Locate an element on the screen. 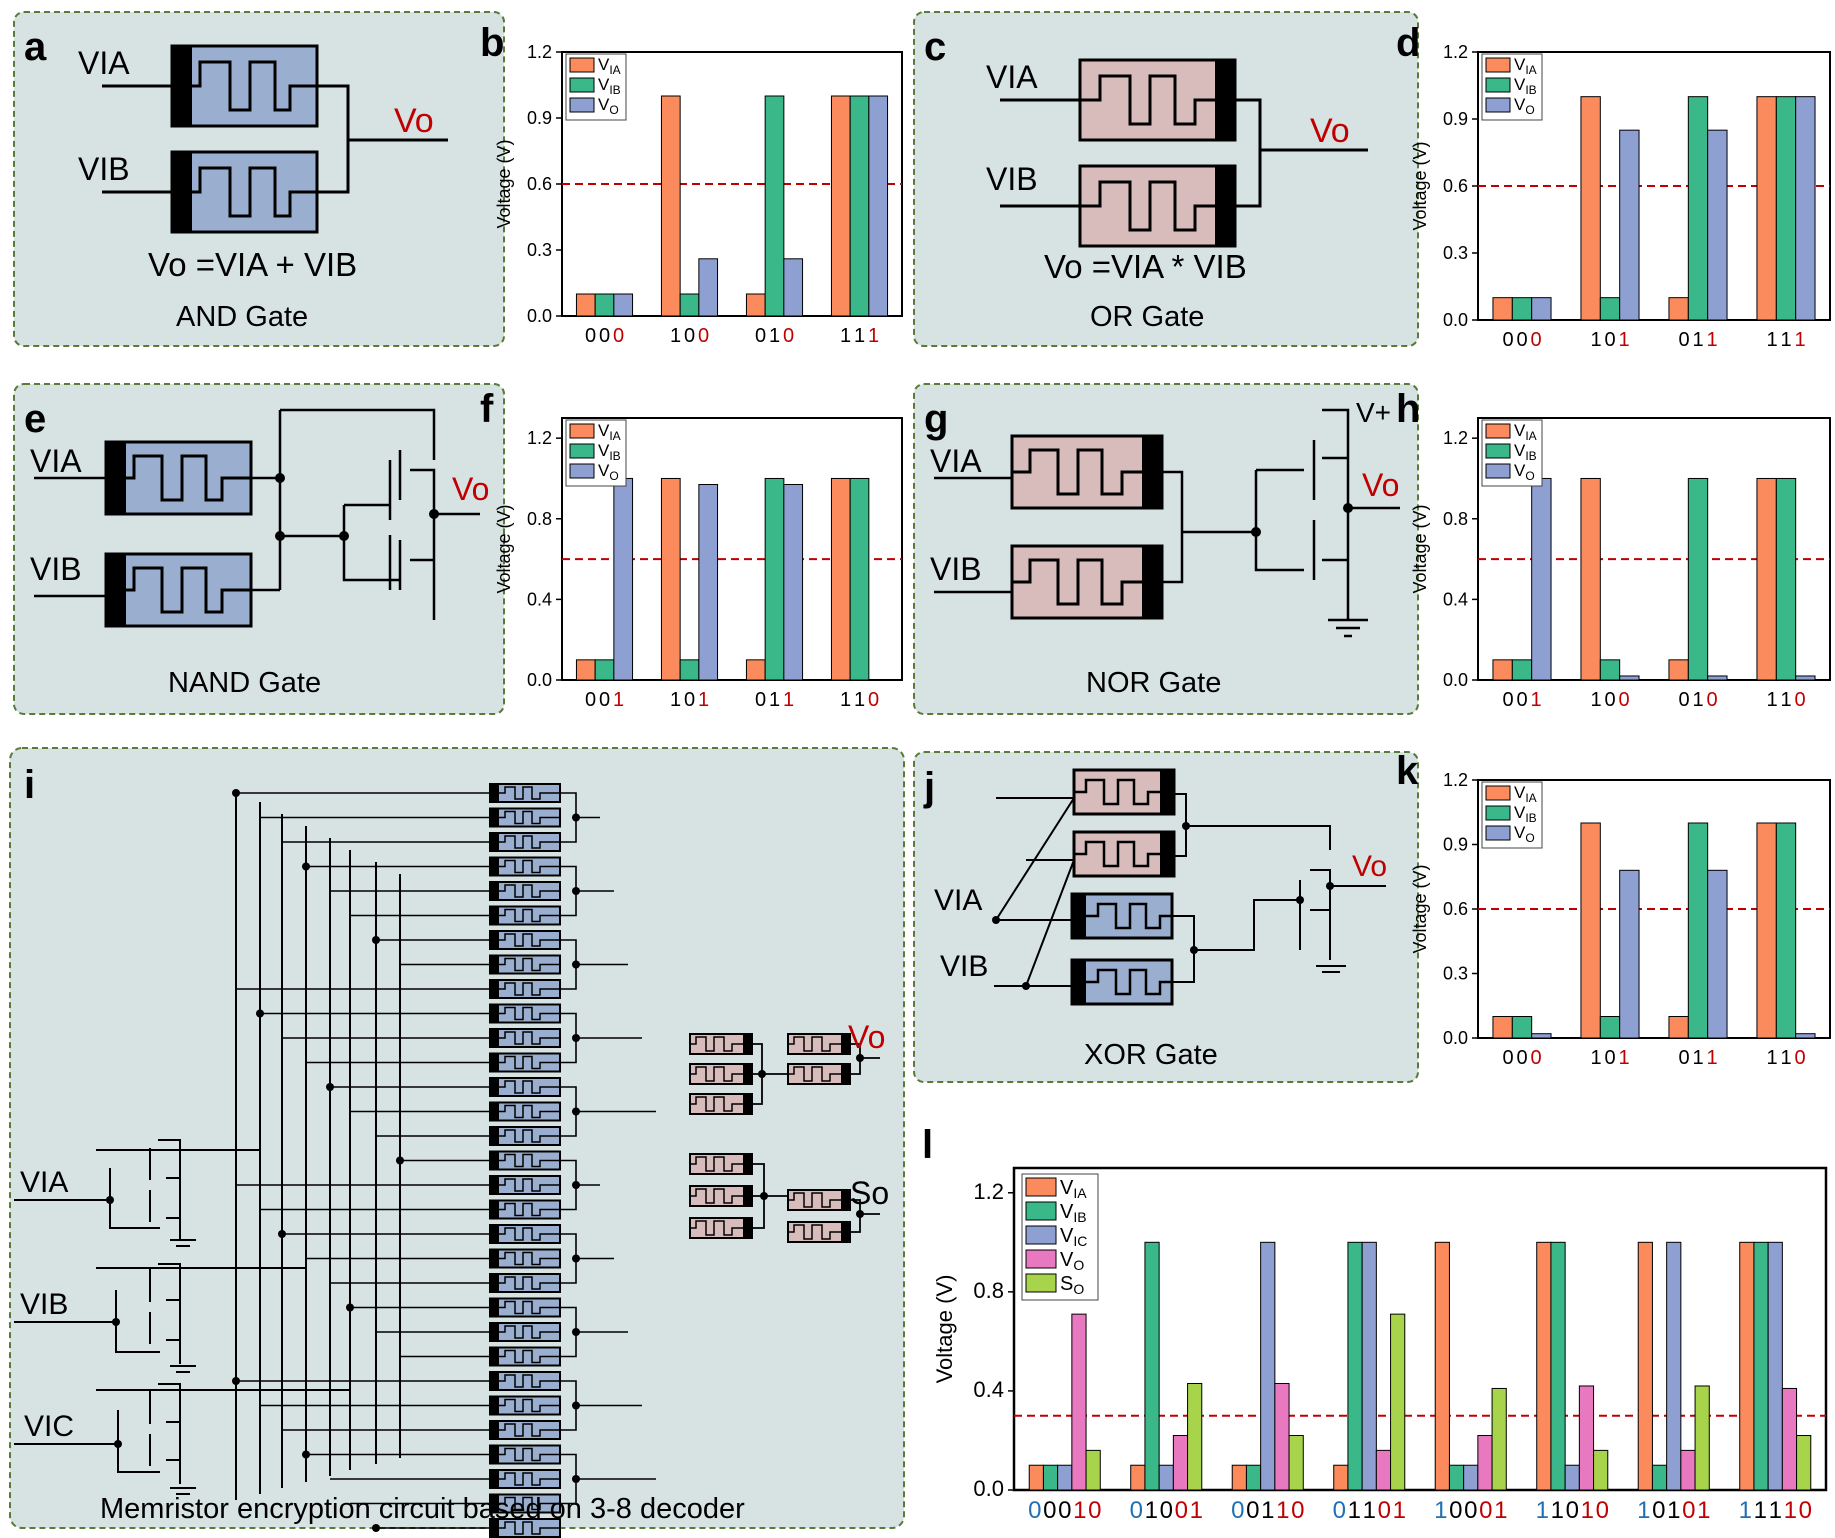  panel-letter-e: e is located at coordinates (35, 419).